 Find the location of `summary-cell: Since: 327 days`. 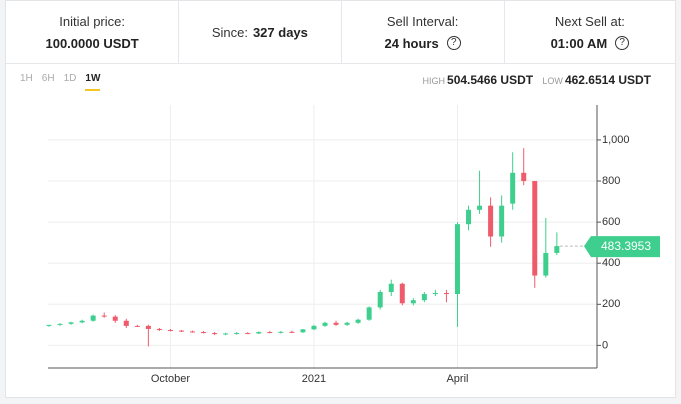

summary-cell: Since: 327 days is located at coordinates (260, 32).